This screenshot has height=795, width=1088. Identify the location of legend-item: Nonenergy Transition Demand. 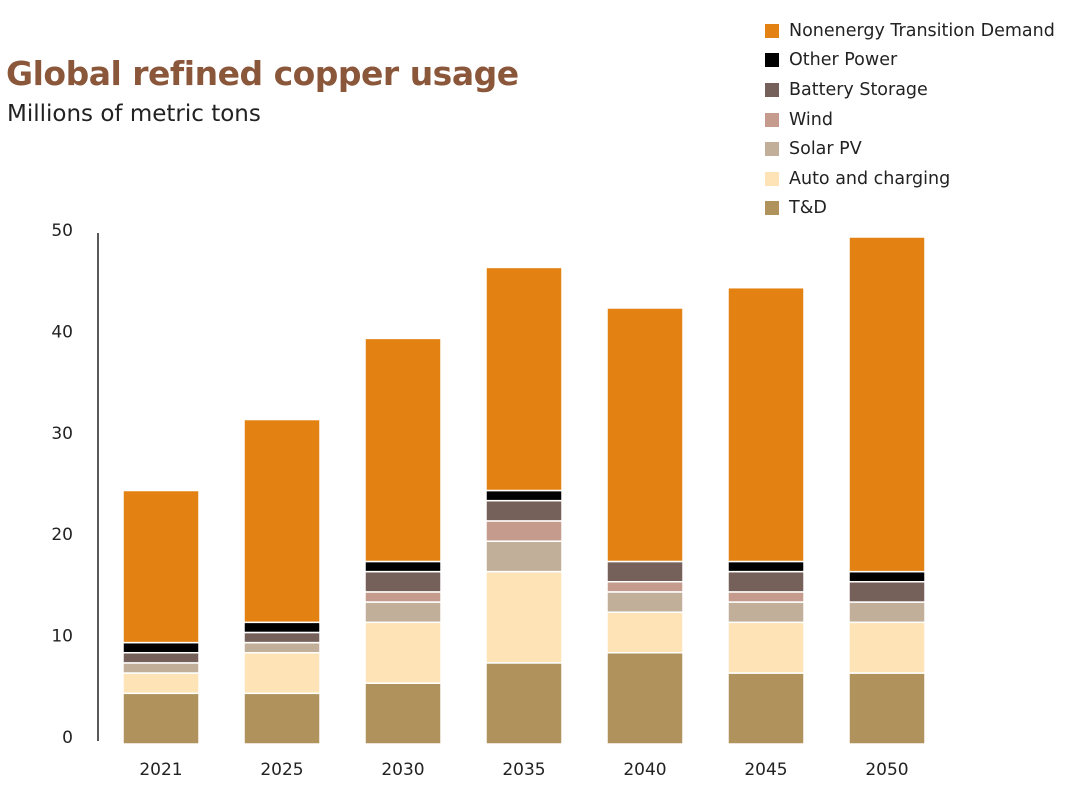
(910, 31).